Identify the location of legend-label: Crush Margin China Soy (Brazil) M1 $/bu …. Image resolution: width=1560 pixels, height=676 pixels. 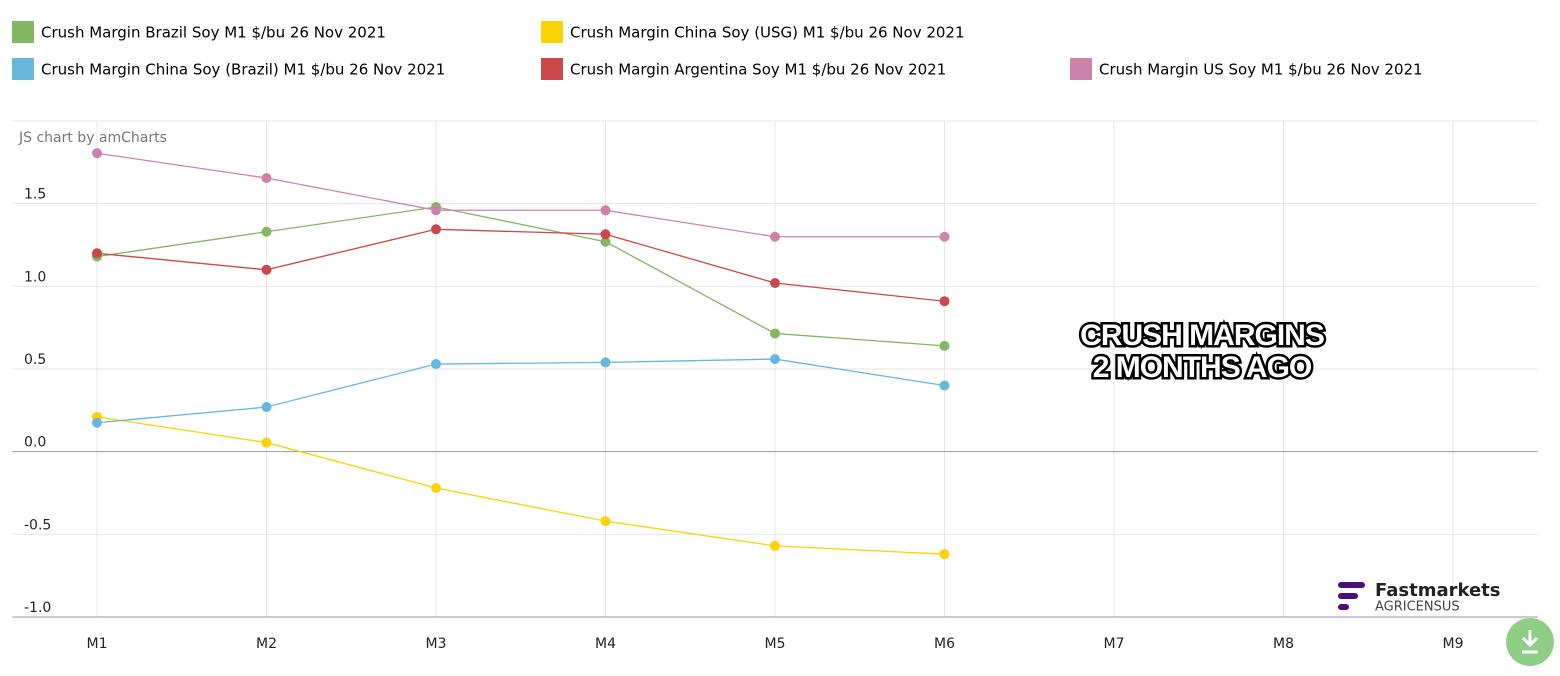
(243, 70).